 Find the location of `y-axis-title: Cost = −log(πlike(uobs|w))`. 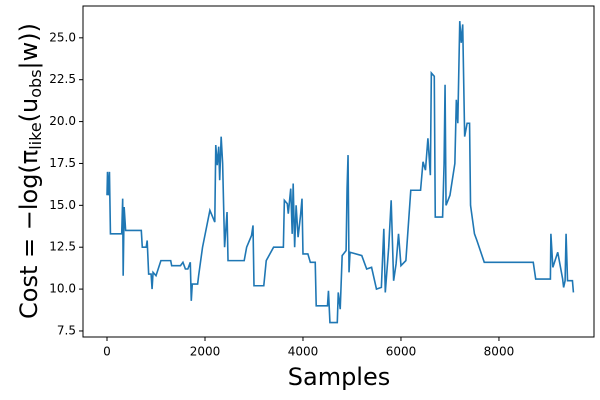

y-axis-title: Cost = −log(πlike(uobs|w)) is located at coordinates (30, 171).